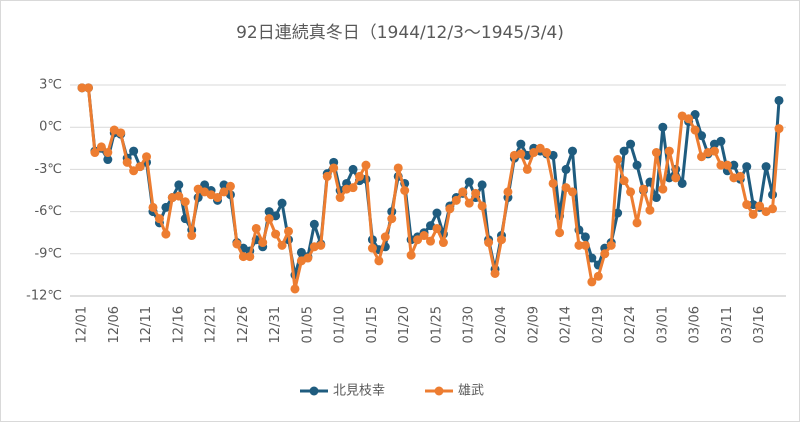  I want to click on x-tick-label: 03/11, so click(727, 324).